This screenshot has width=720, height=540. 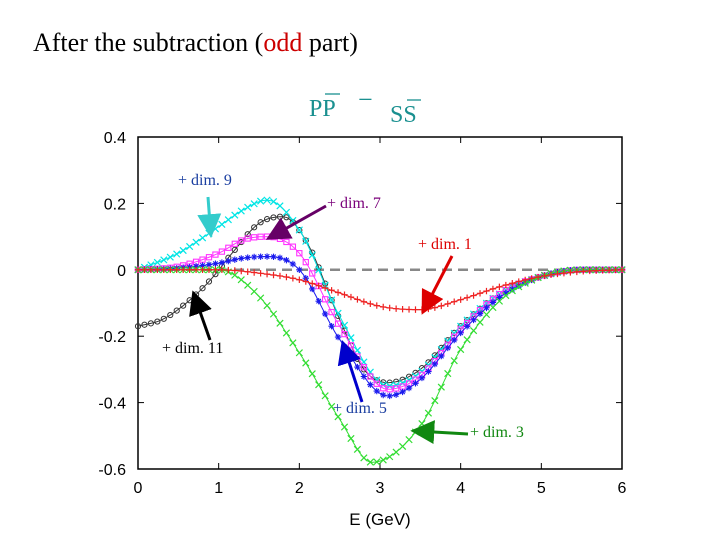 What do you see at coordinates (467, 432) in the screenshot?
I see `annotation: + dim. 3` at bounding box center [467, 432].